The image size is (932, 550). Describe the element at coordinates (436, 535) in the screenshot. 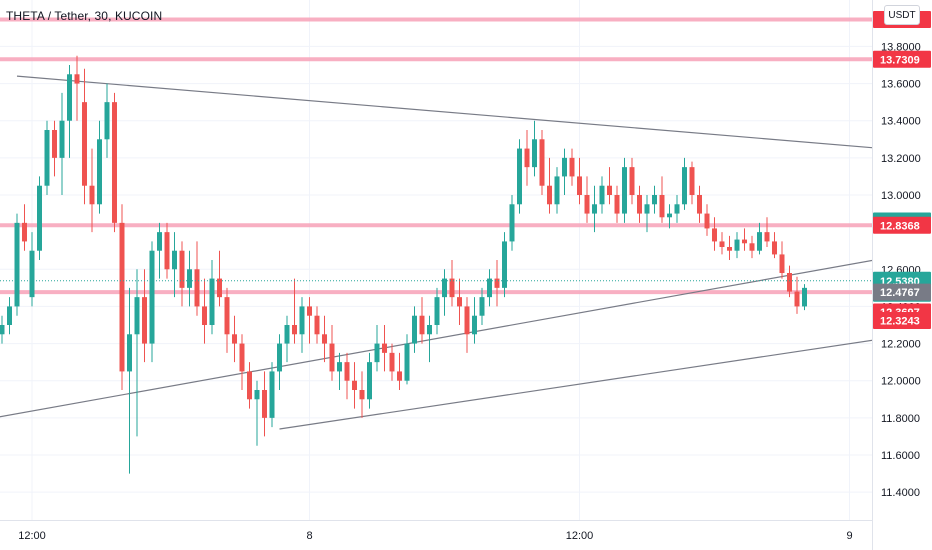

I see `time-axis-bg` at that location.